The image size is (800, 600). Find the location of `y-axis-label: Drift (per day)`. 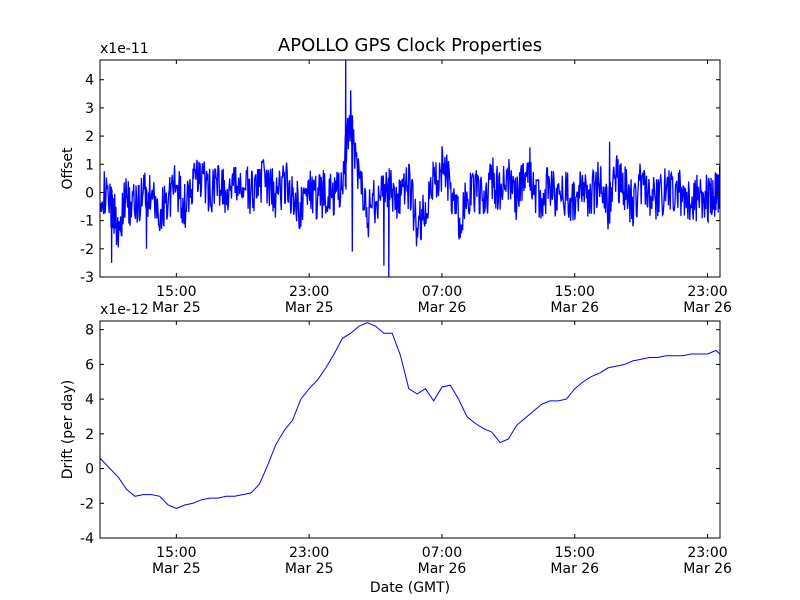

y-axis-label: Drift (per day) is located at coordinates (68, 429).